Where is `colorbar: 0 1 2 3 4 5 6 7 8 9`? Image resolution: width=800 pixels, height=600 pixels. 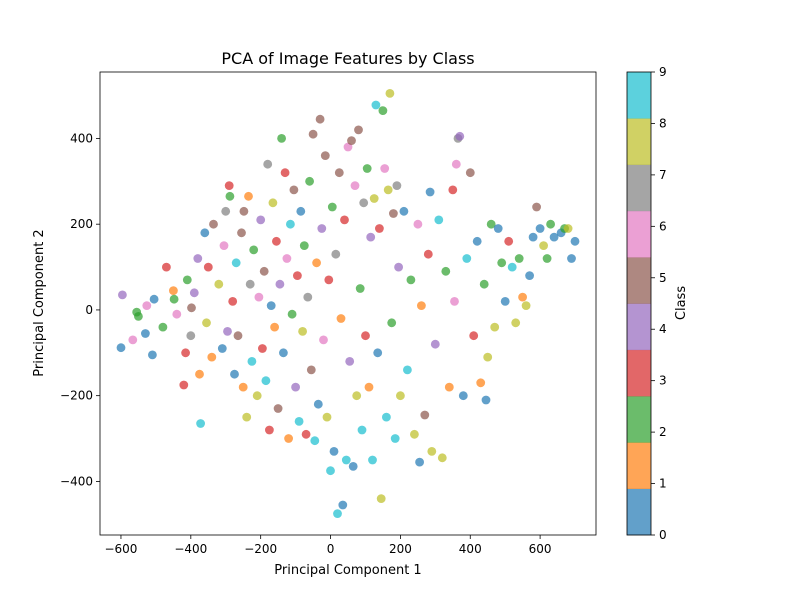 colorbar: 0 1 2 3 4 5 6 7 8 9 is located at coordinates (646, 303).